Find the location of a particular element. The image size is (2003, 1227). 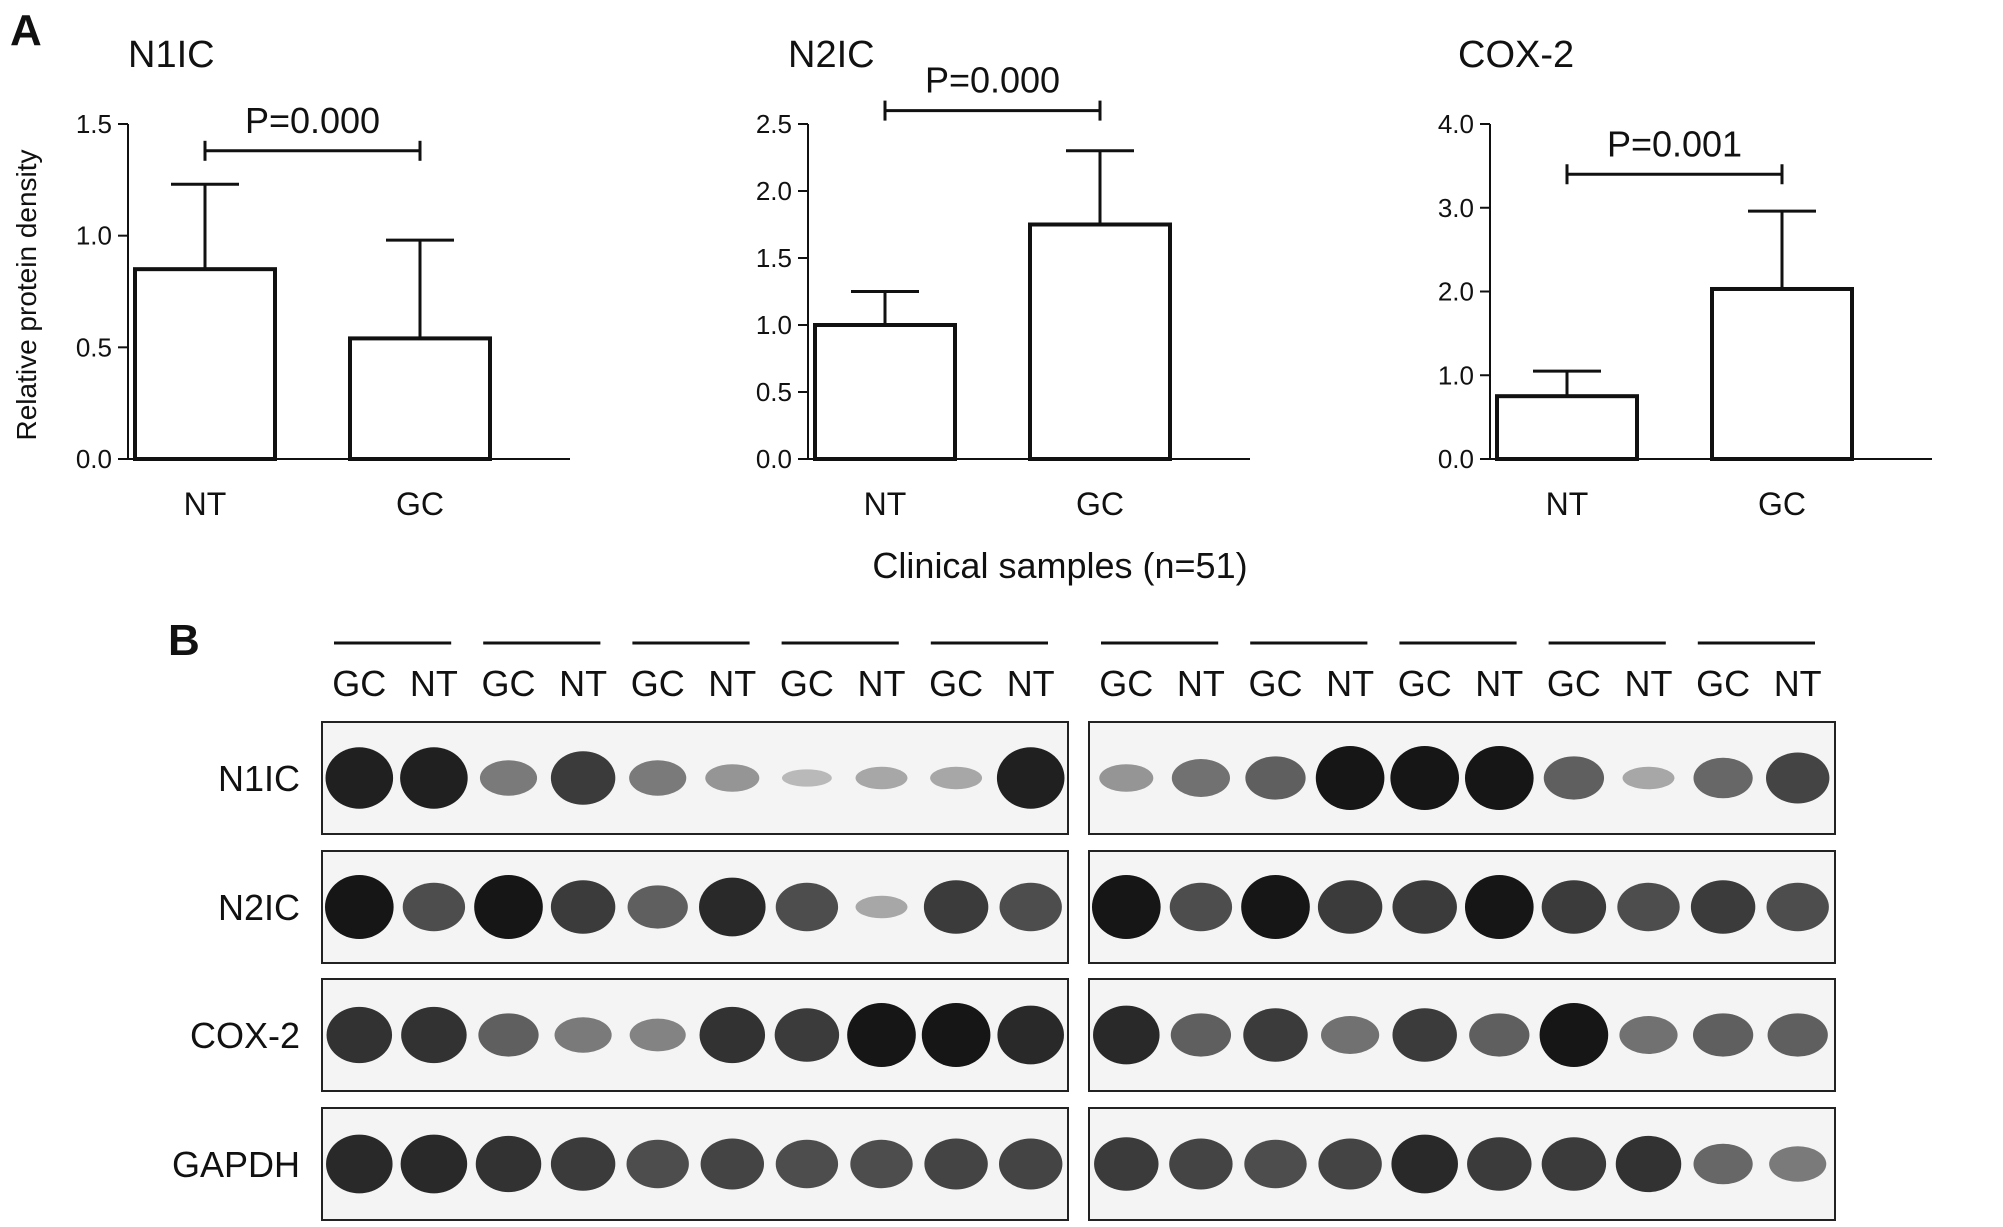

n2ic-y-tick-label: 1.0 is located at coordinates (774, 325).